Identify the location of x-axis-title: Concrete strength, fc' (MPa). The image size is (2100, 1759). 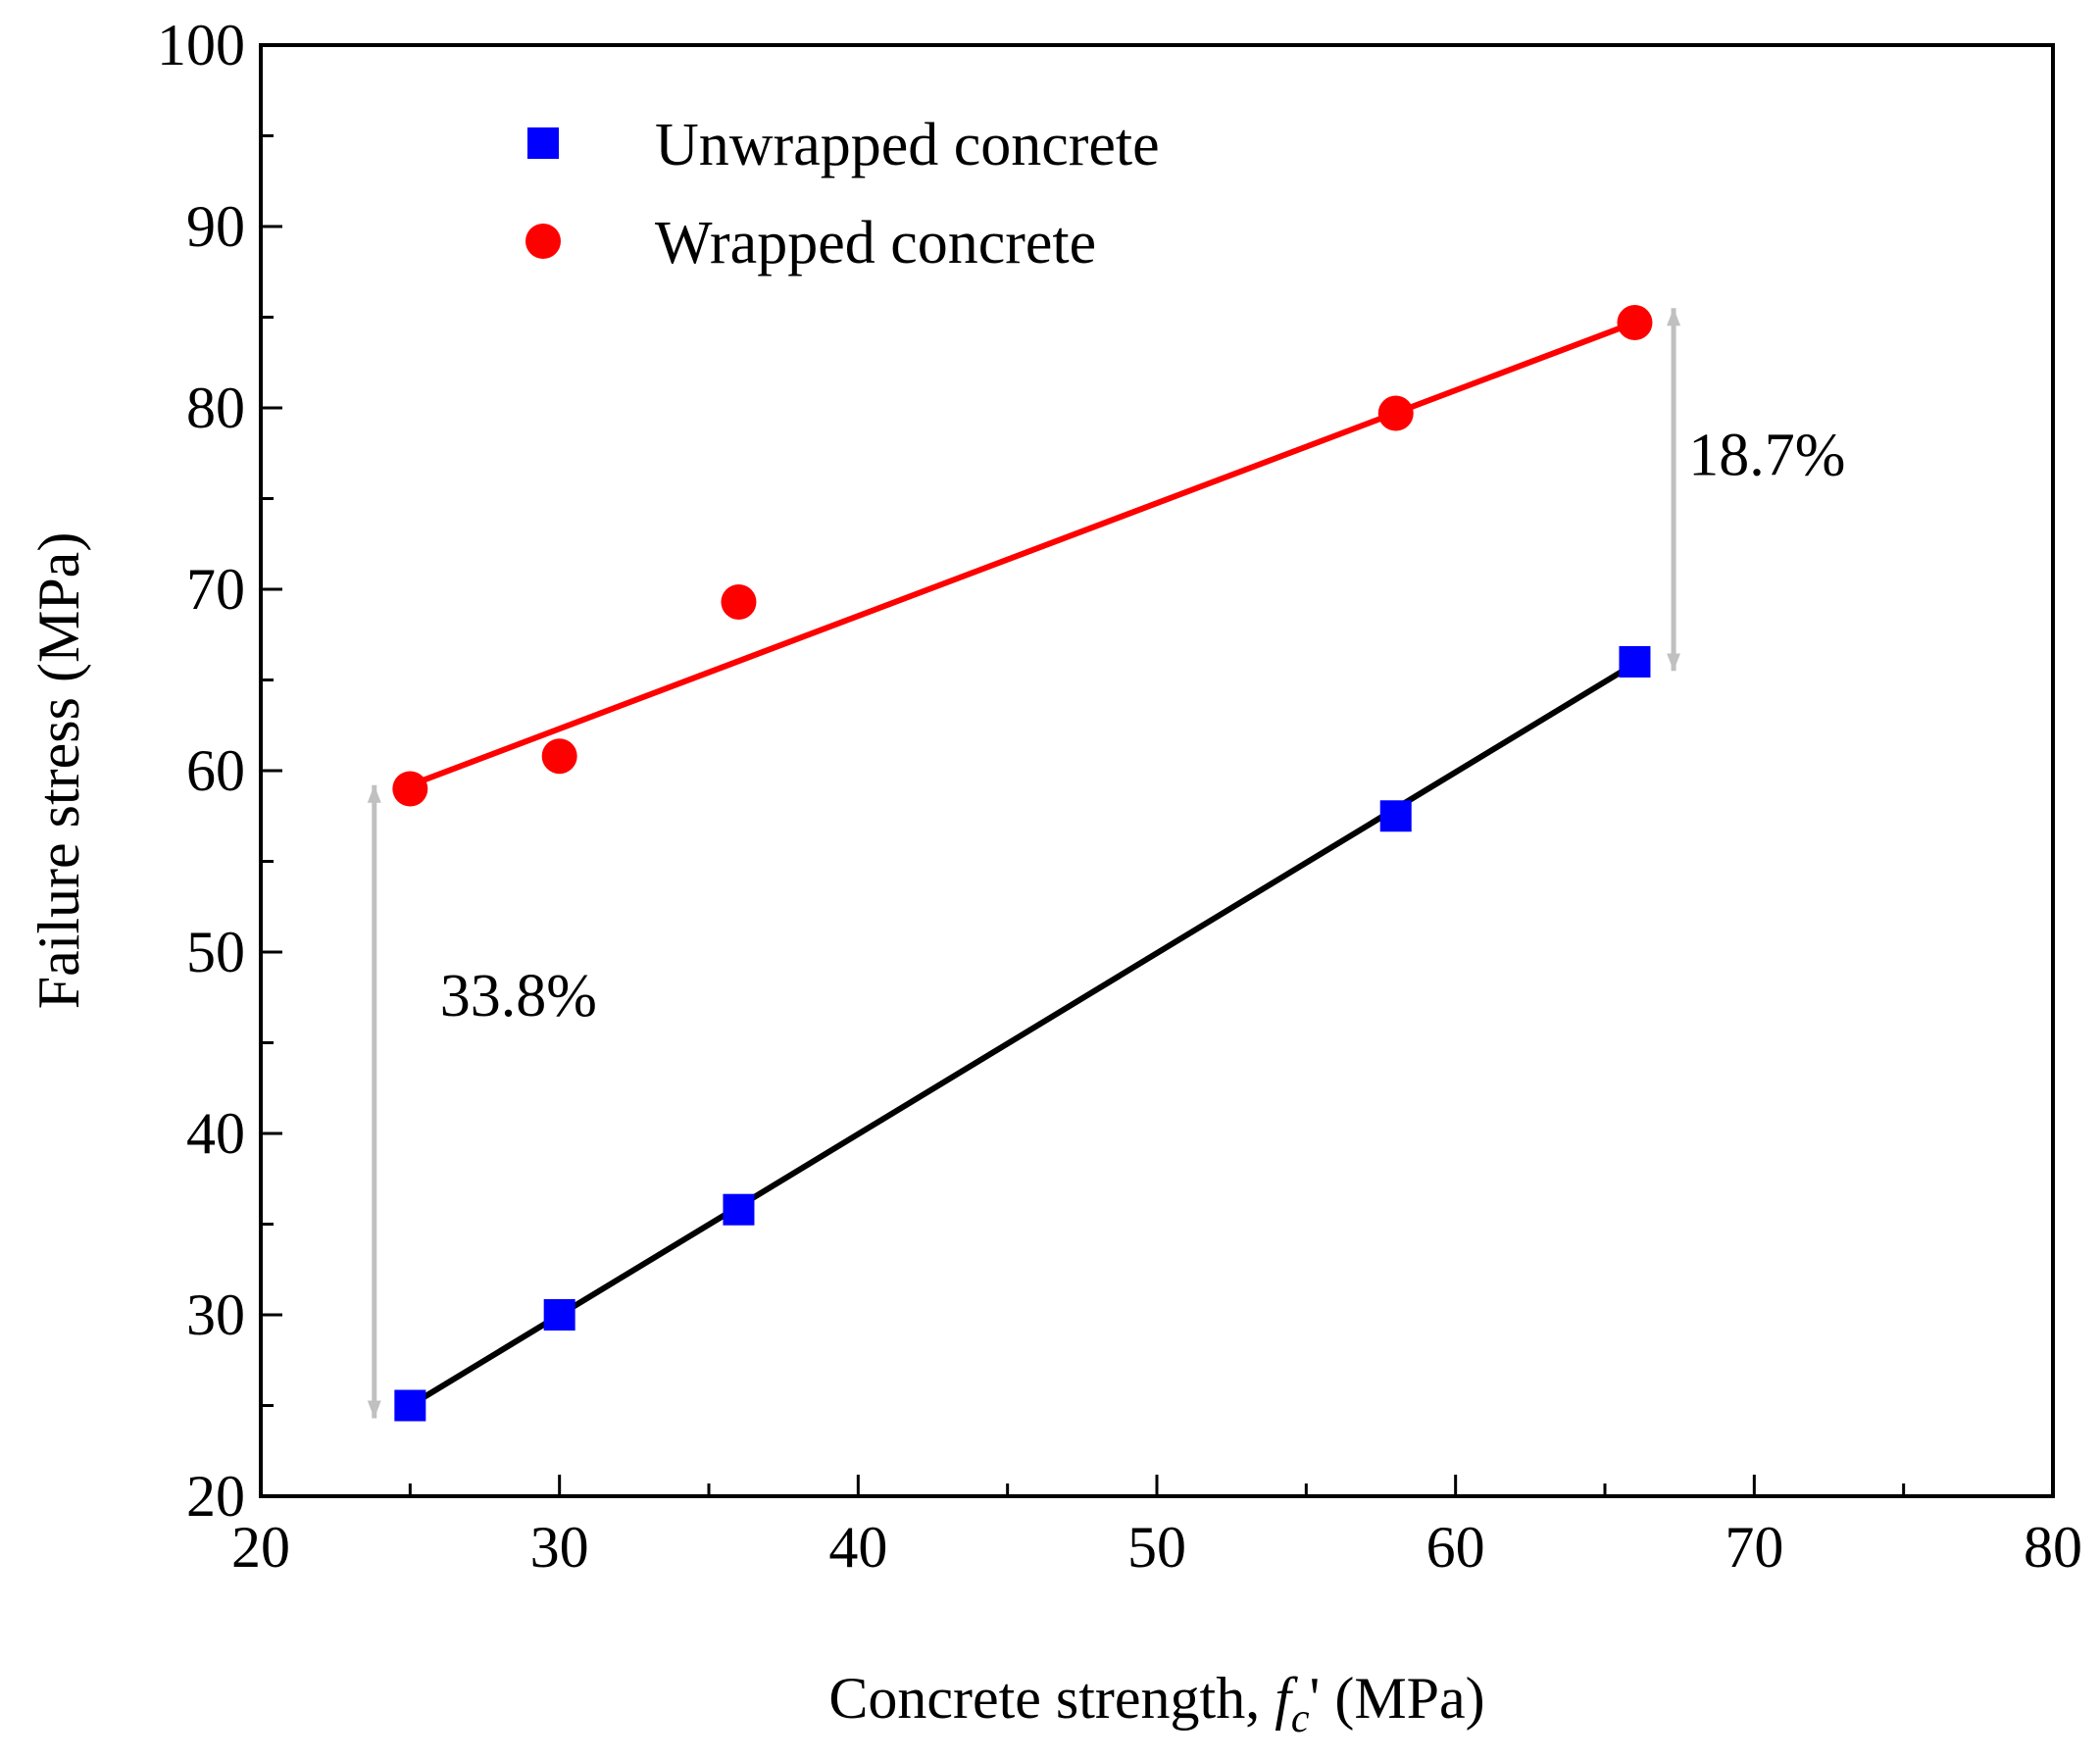
(1156, 1703).